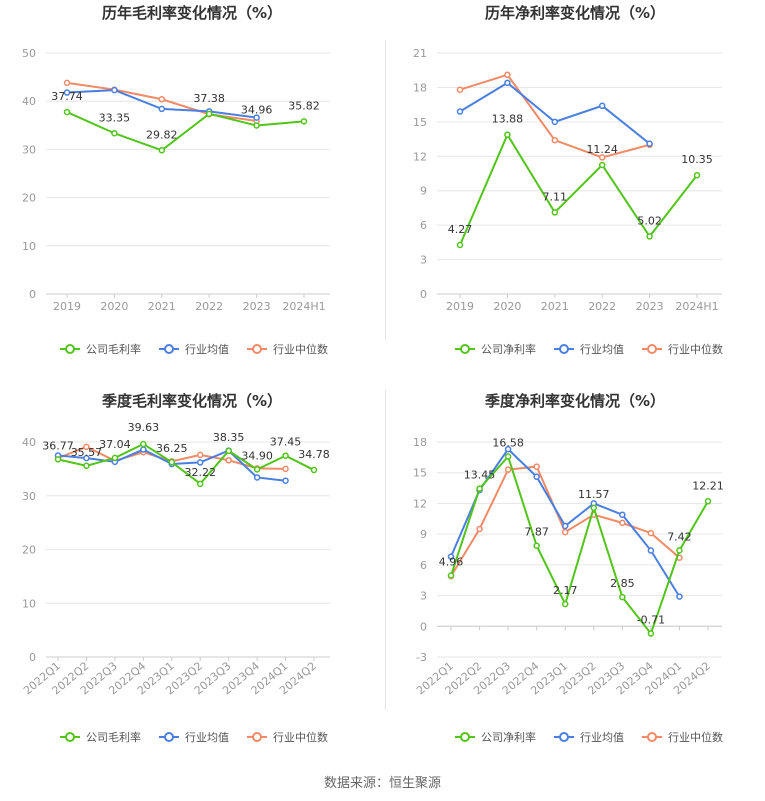 This screenshot has width=765, height=801. I want to click on legend-marker-median, so click(257, 349).